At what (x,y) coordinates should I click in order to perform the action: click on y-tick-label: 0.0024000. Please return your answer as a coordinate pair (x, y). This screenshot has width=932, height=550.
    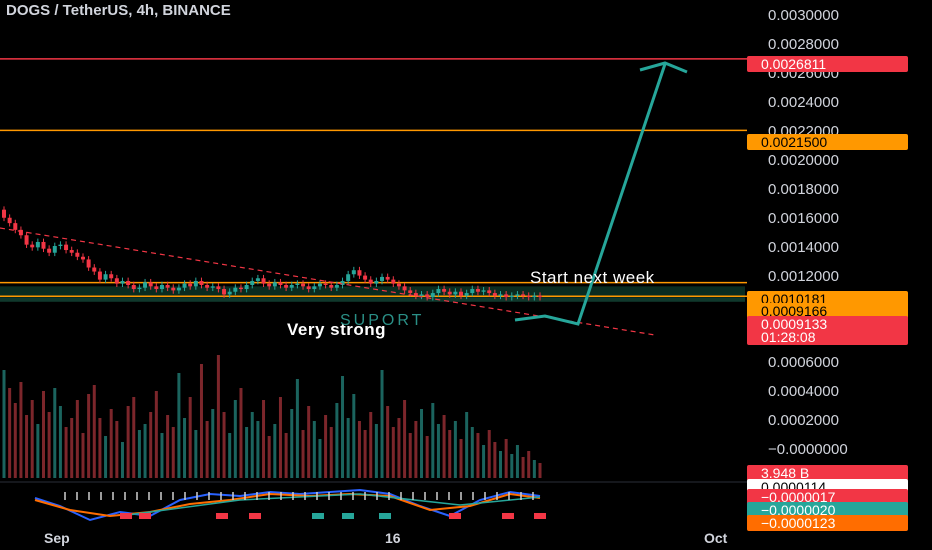
    Looking at the image, I should click on (803, 102).